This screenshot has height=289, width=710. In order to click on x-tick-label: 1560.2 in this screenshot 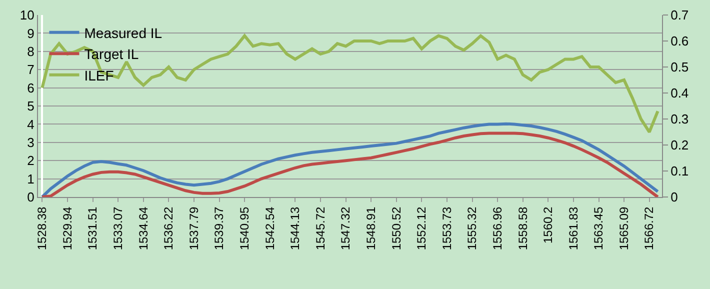, I will do `click(548, 225)`.